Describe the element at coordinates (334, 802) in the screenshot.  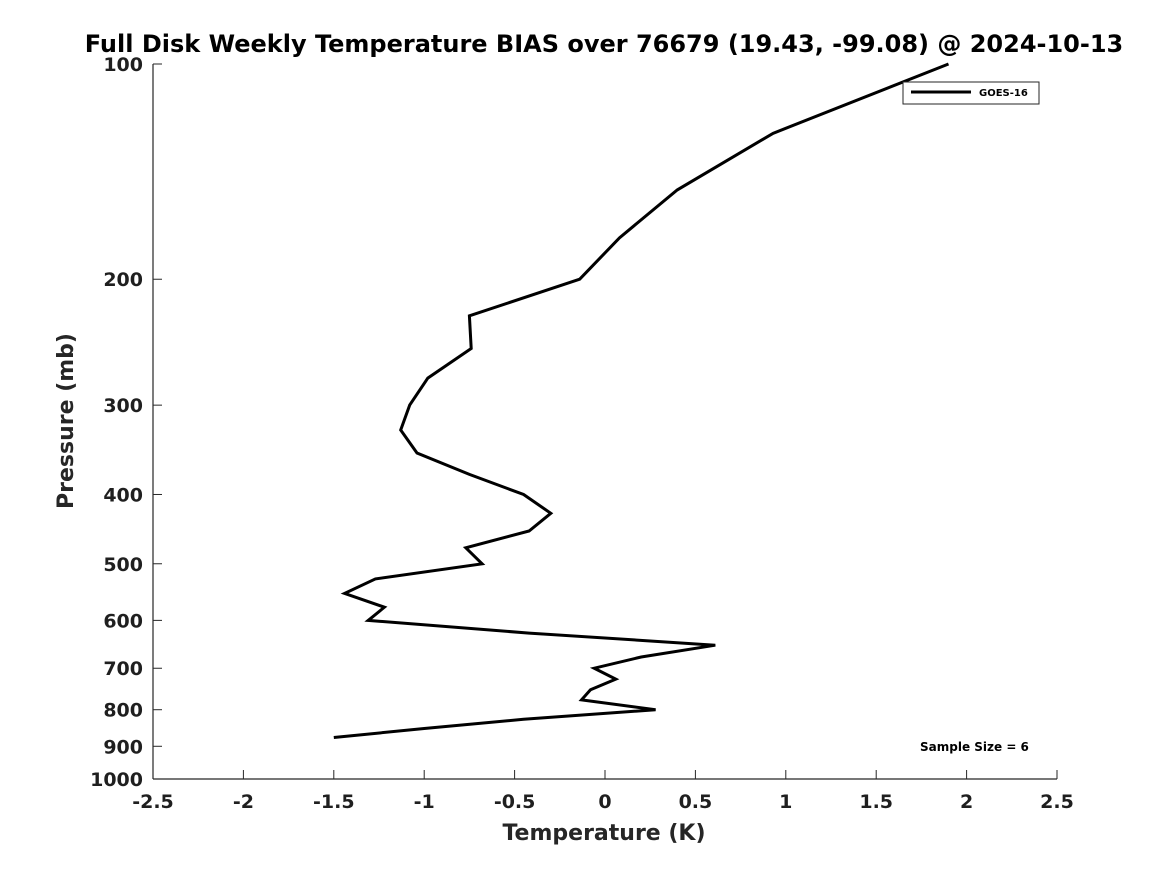
I see `x-tick-label: -1.5` at that location.